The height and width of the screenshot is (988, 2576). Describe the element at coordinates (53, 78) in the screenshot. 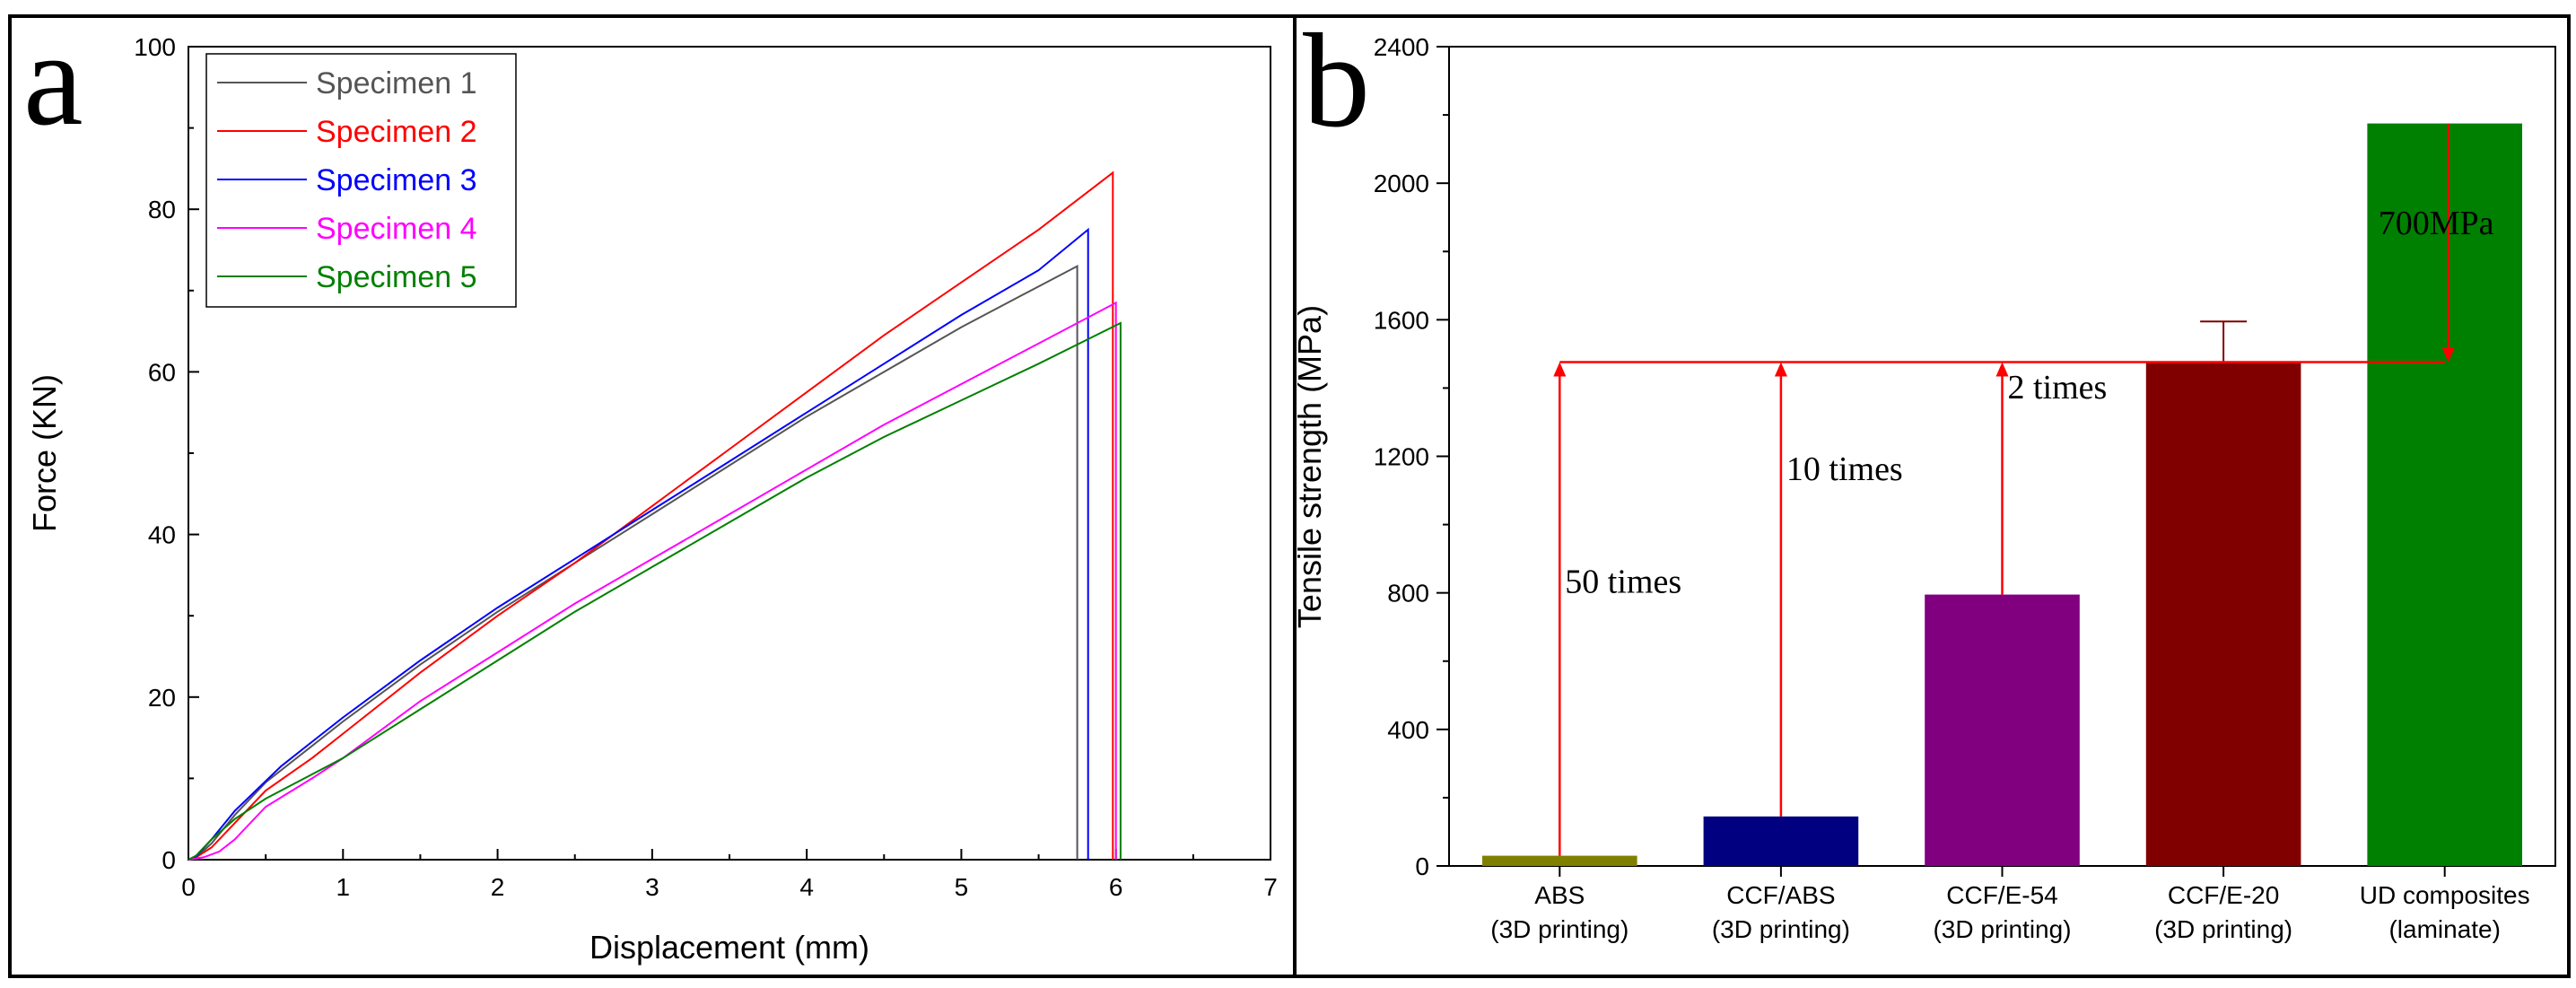

I see `panel-a-label: a` at that location.